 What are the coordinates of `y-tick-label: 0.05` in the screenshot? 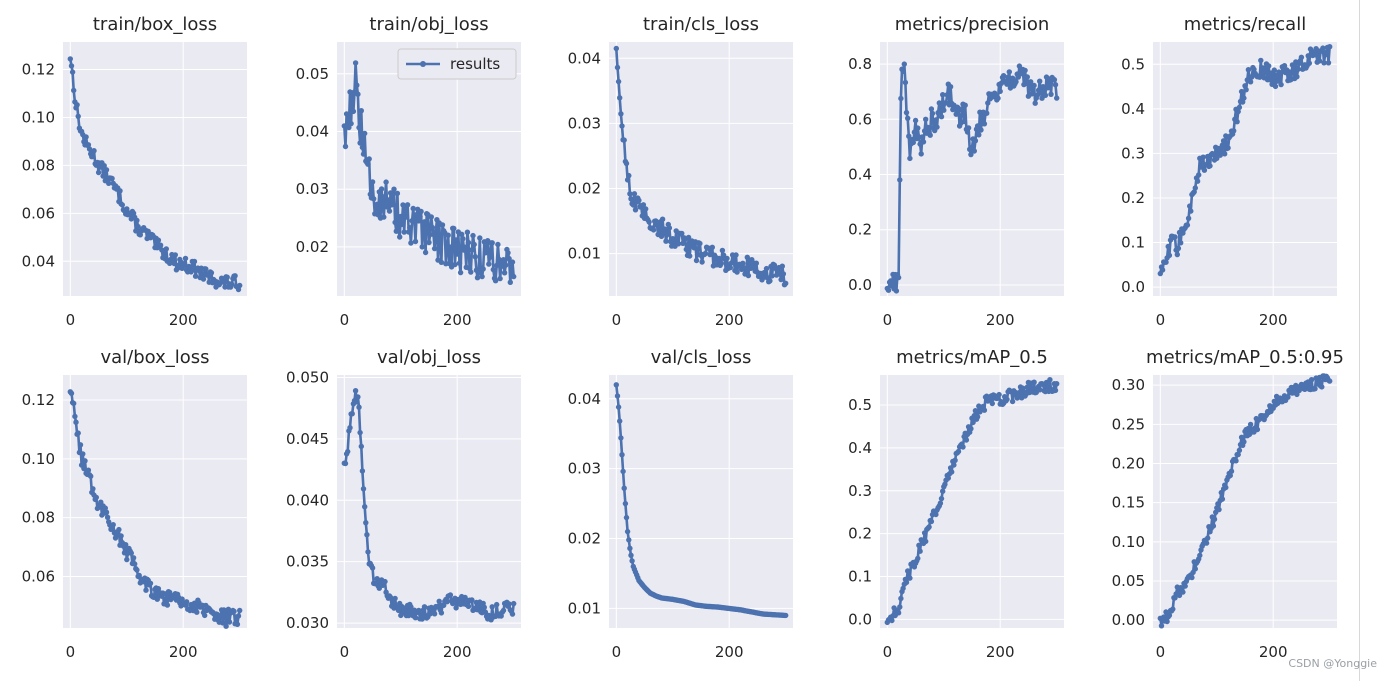 It's located at (1128, 581).